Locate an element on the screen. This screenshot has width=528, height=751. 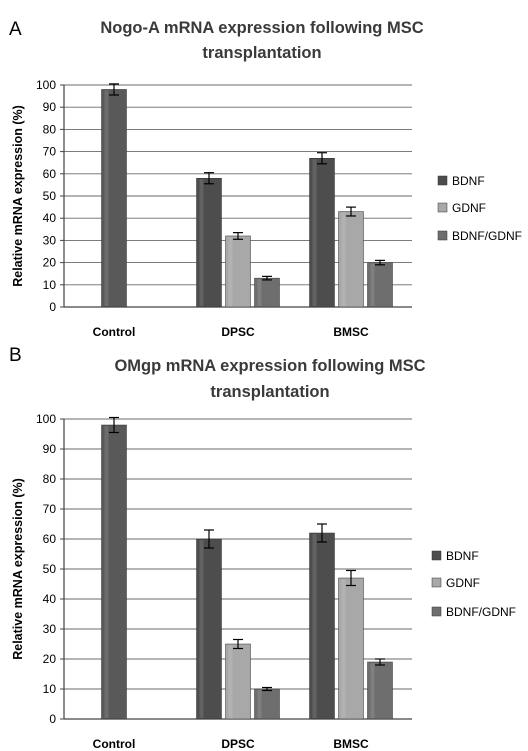
panel-label: A is located at coordinates (15, 29).